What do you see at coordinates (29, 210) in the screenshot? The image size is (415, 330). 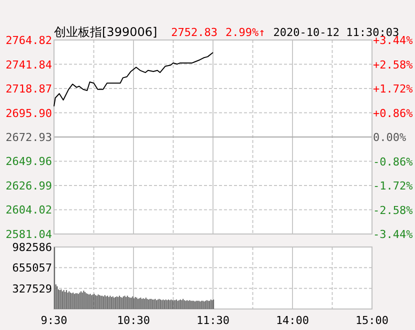 I see `y-tick-label: 2604.02` at bounding box center [29, 210].